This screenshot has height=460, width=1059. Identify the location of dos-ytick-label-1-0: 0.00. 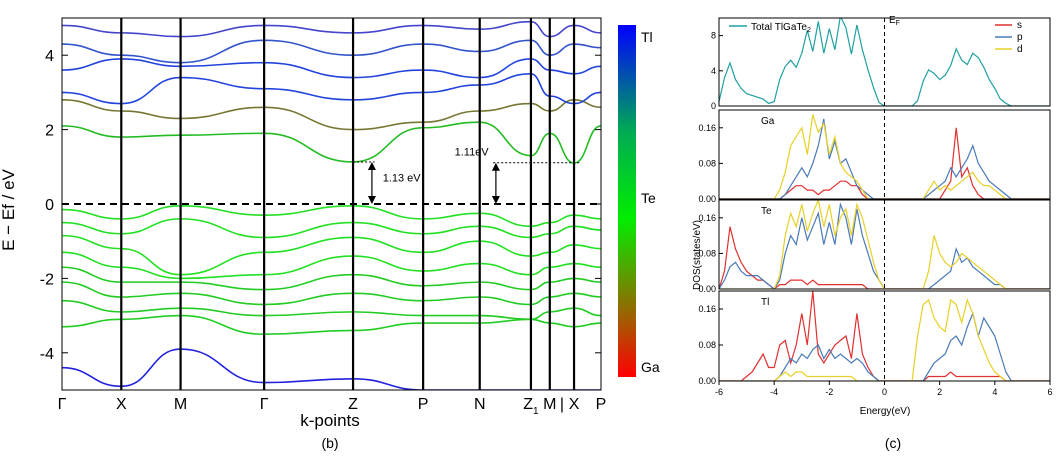
(707, 199).